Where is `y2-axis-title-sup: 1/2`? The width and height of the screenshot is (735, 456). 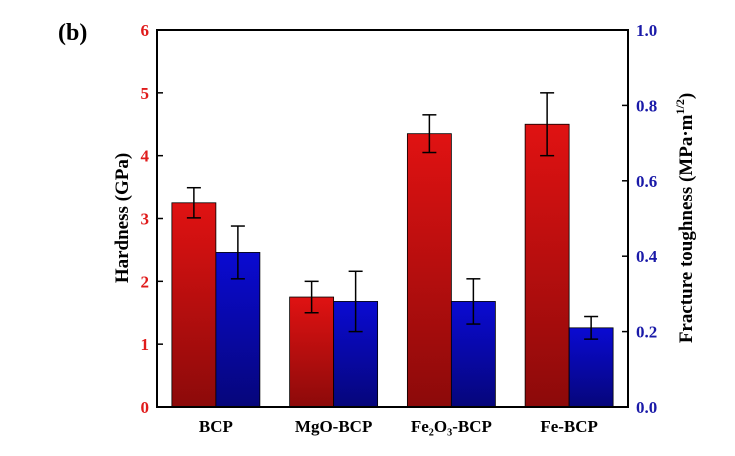
y2-axis-title-sup: 1/2 is located at coordinates (680, 106).